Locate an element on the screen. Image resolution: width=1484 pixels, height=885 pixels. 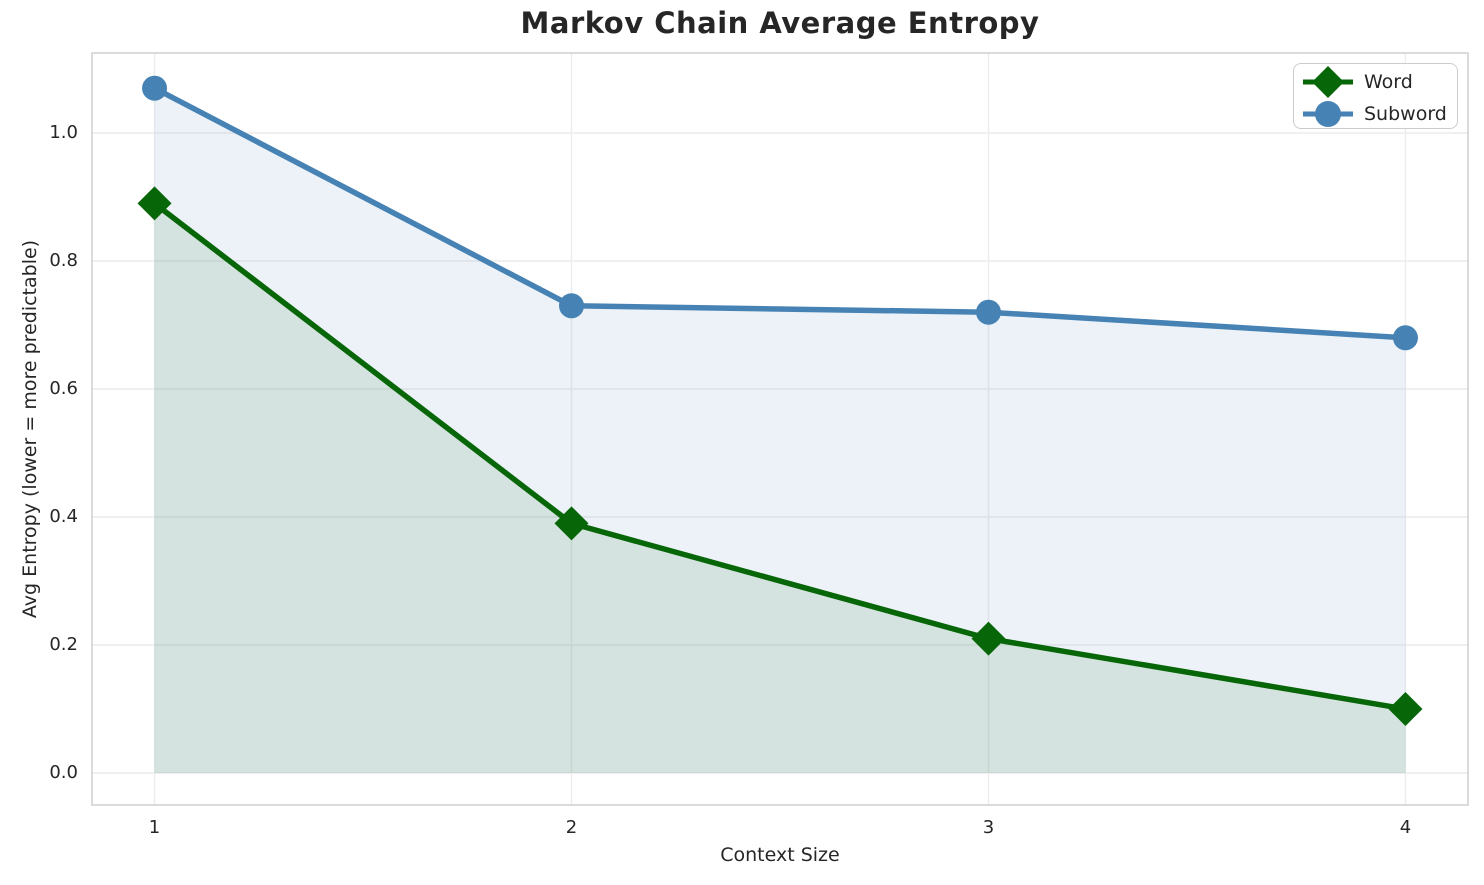
legend-item-subword: Subword is located at coordinates (1375, 114).